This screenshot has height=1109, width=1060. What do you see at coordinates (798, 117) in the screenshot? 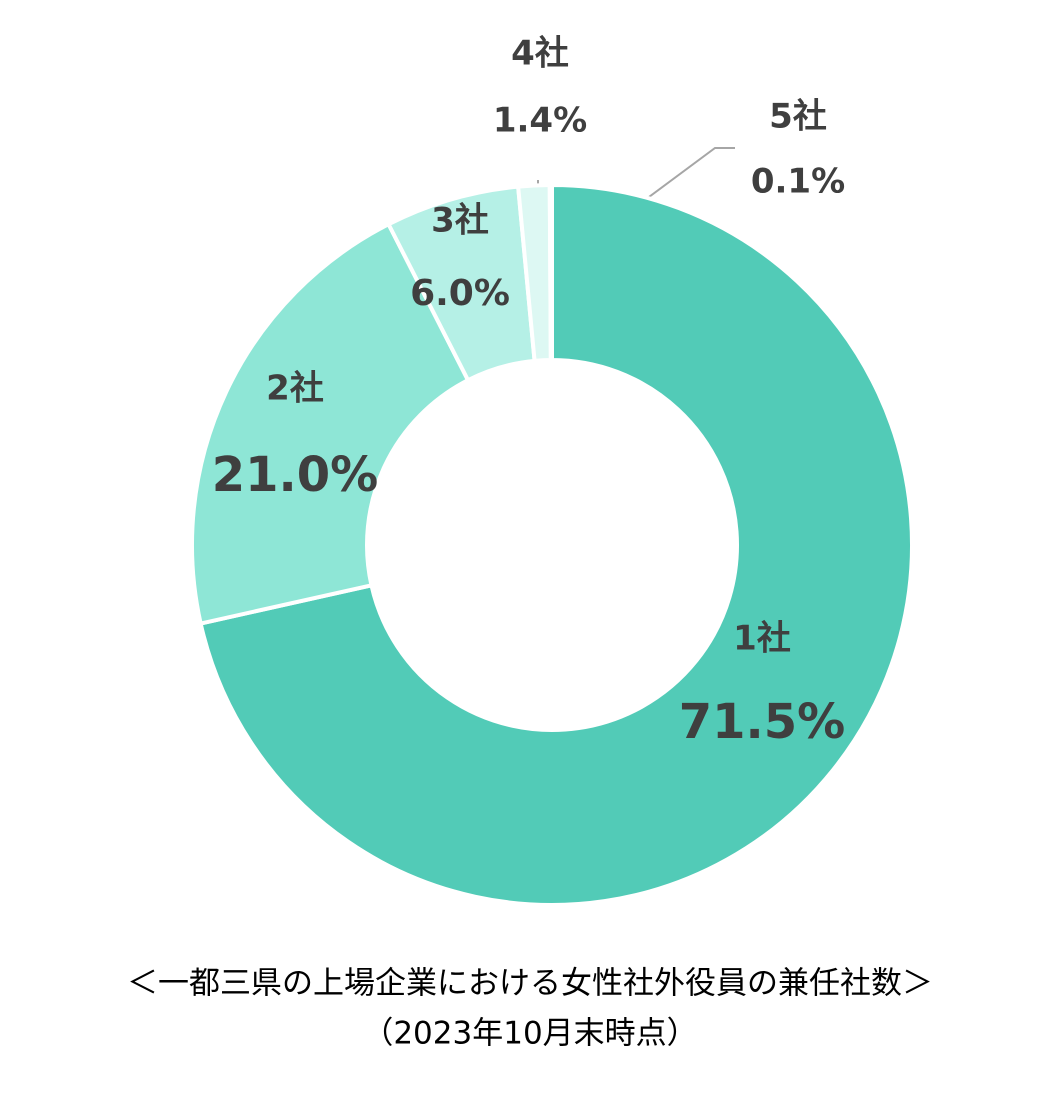
I see `category-label: 5社` at bounding box center [798, 117].